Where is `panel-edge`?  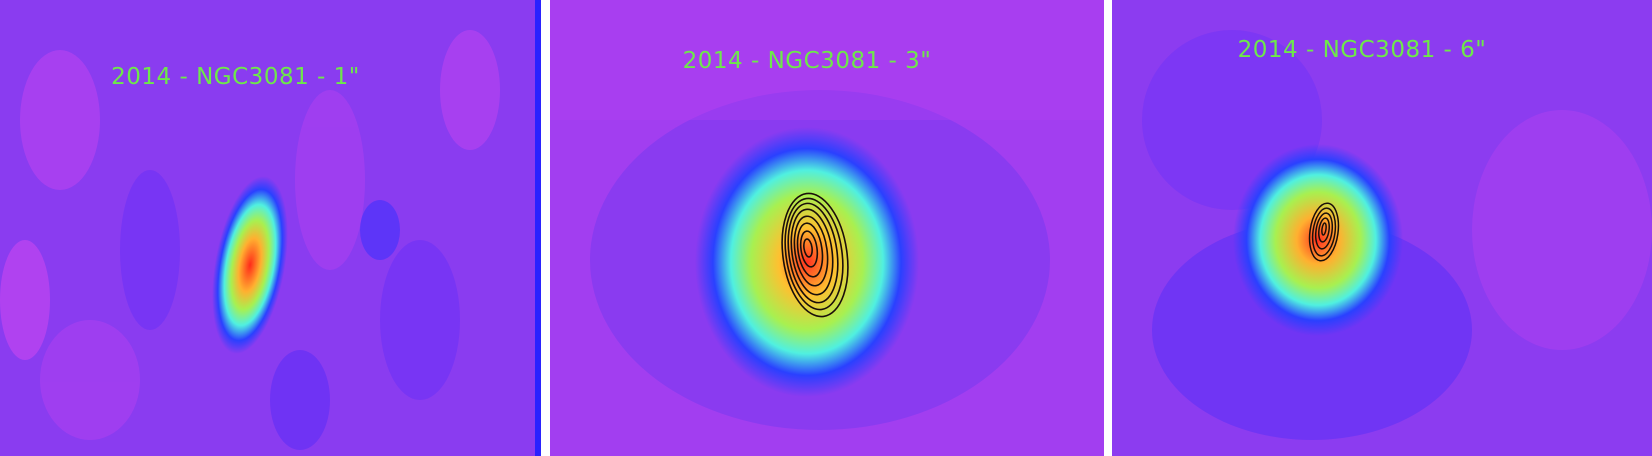 panel-edge is located at coordinates (538, 228).